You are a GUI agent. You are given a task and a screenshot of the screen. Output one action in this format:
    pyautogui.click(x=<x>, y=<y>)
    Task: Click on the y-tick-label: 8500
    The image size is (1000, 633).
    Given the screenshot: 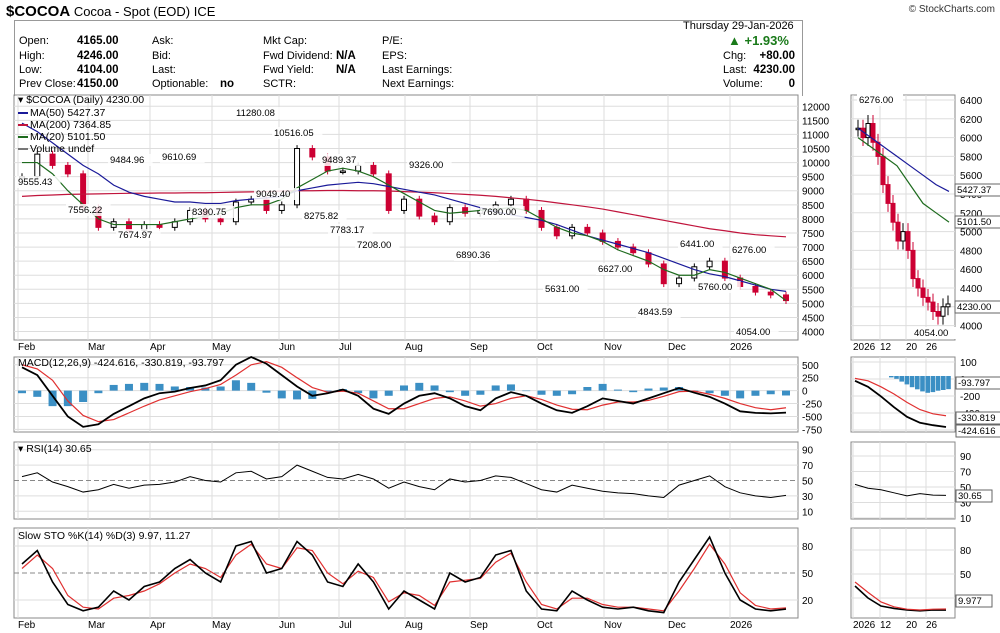 What is the action you would take?
    pyautogui.click(x=813, y=206)
    